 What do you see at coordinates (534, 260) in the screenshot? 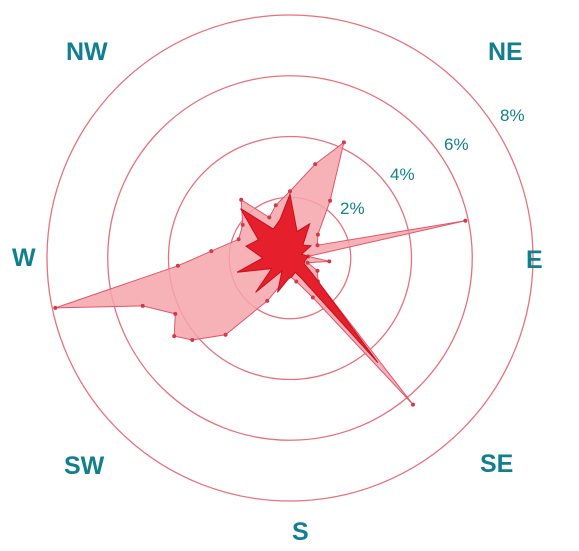
I see `direction-label-e: E` at bounding box center [534, 260].